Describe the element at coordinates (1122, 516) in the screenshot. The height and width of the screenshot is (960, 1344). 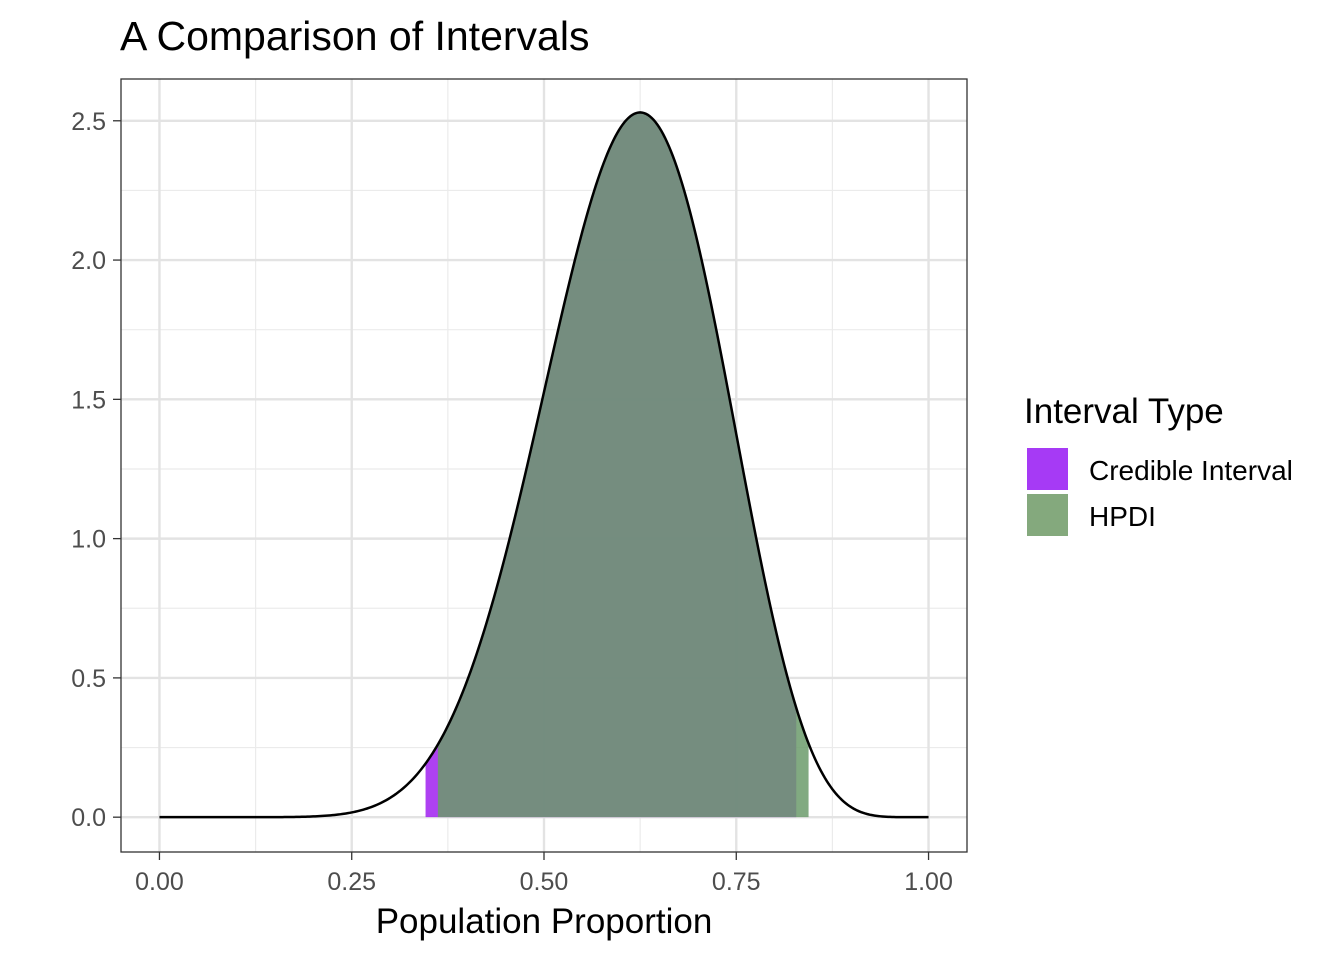
I see `legend-label-hpdi: HPDI` at that location.